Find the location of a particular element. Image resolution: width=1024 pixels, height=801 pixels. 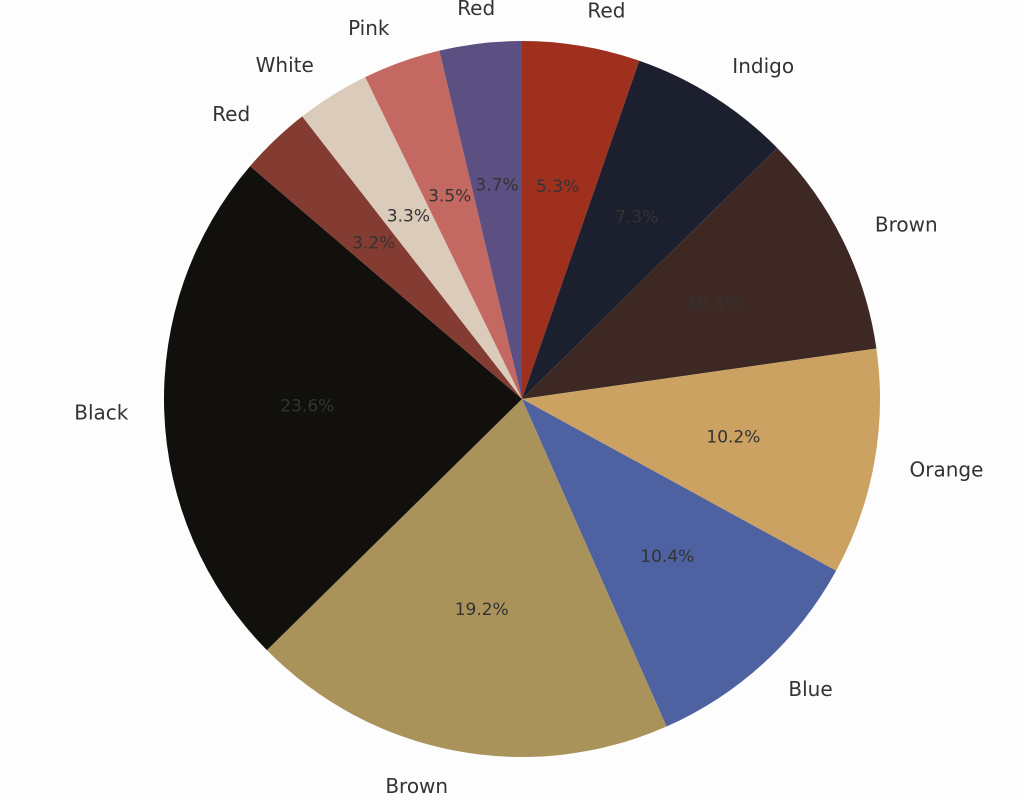

category-label-brown-3: Brown is located at coordinates (906, 224).